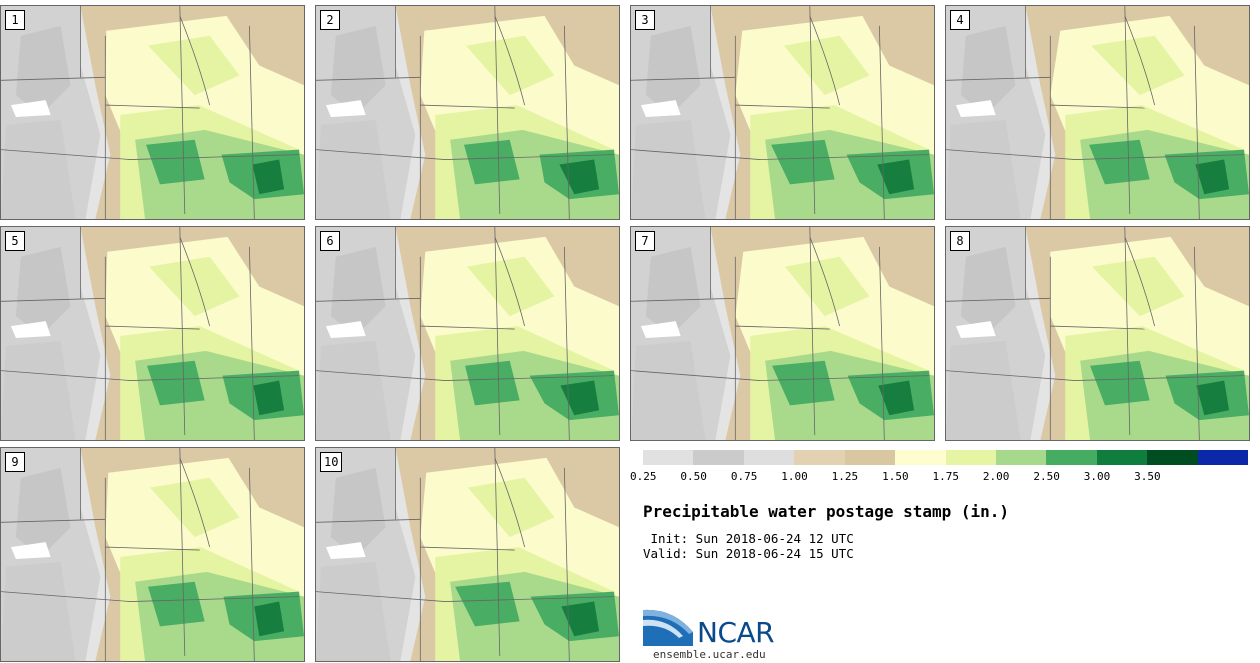 This screenshot has height=663, width=1260. What do you see at coordinates (748, 538) in the screenshot?
I see `init-time: Init: Sun 2018-06-24 12 UTC` at bounding box center [748, 538].